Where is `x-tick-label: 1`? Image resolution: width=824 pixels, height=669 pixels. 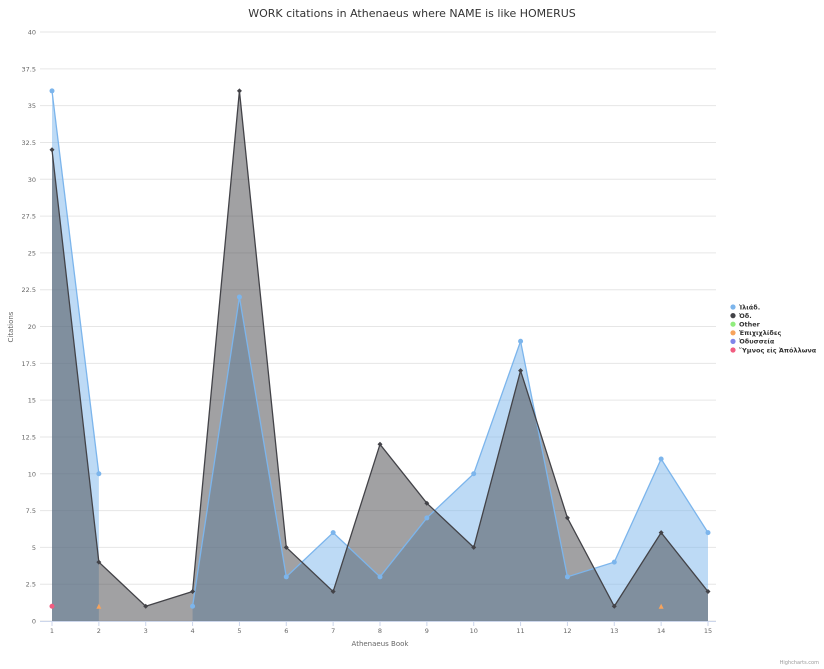 x-tick-label: 1 is located at coordinates (52, 631).